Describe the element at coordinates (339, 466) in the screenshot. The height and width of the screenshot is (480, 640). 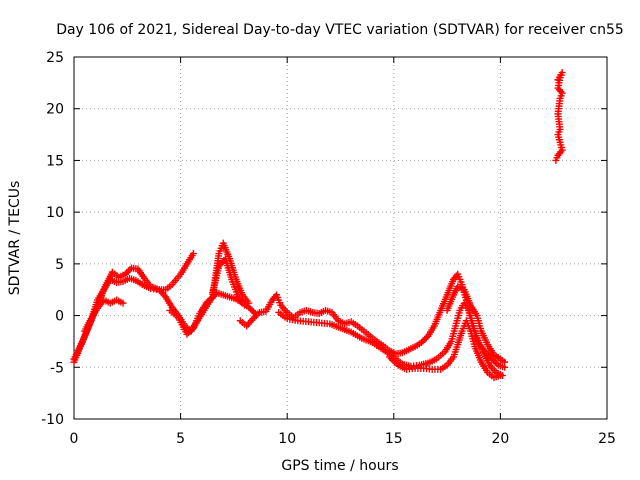
I see `x-axis-label: GPS time / hours` at that location.